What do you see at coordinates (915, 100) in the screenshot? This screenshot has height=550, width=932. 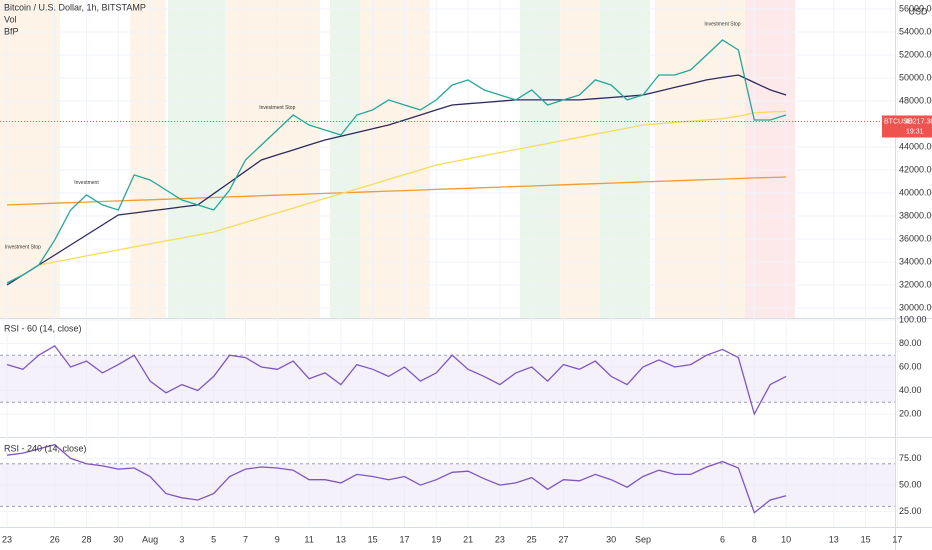 I see `y-tick-label: 48000.00` at bounding box center [915, 100].